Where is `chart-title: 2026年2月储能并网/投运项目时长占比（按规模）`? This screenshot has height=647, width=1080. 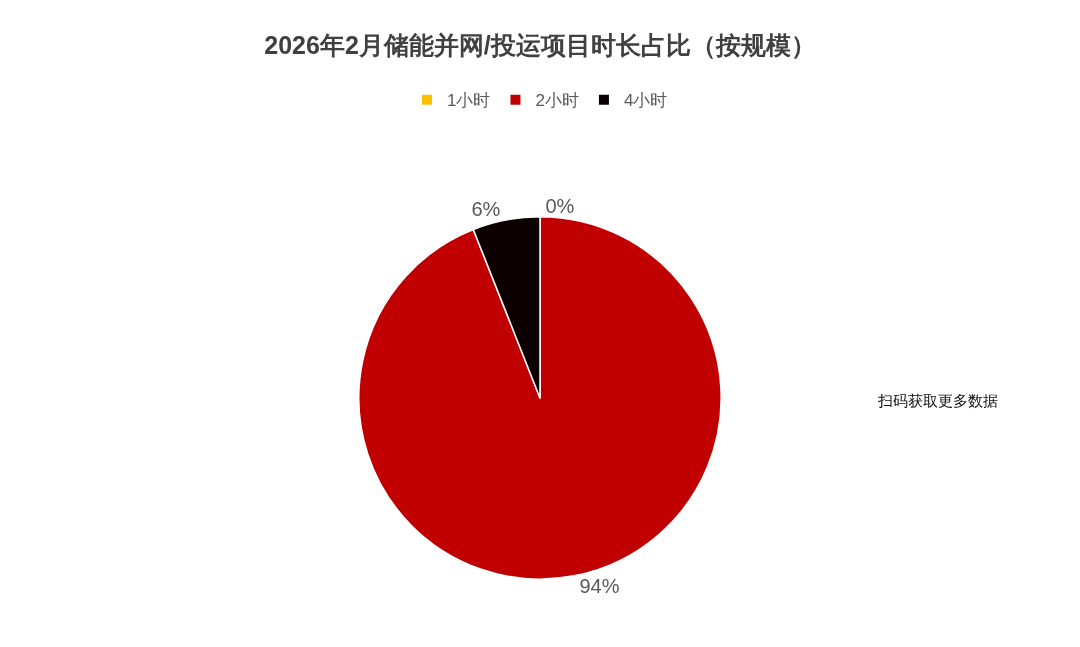 chart-title: 2026年2月储能并网/投运项目时长占比（按规模） is located at coordinates (540, 44).